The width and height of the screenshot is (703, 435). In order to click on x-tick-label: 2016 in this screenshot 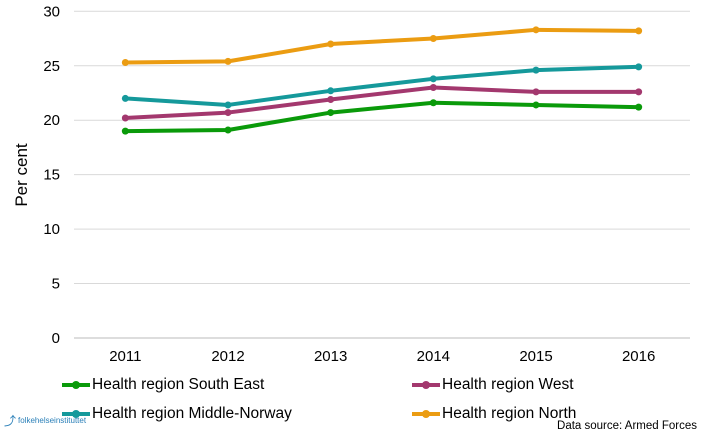, I will do `click(638, 356)`.